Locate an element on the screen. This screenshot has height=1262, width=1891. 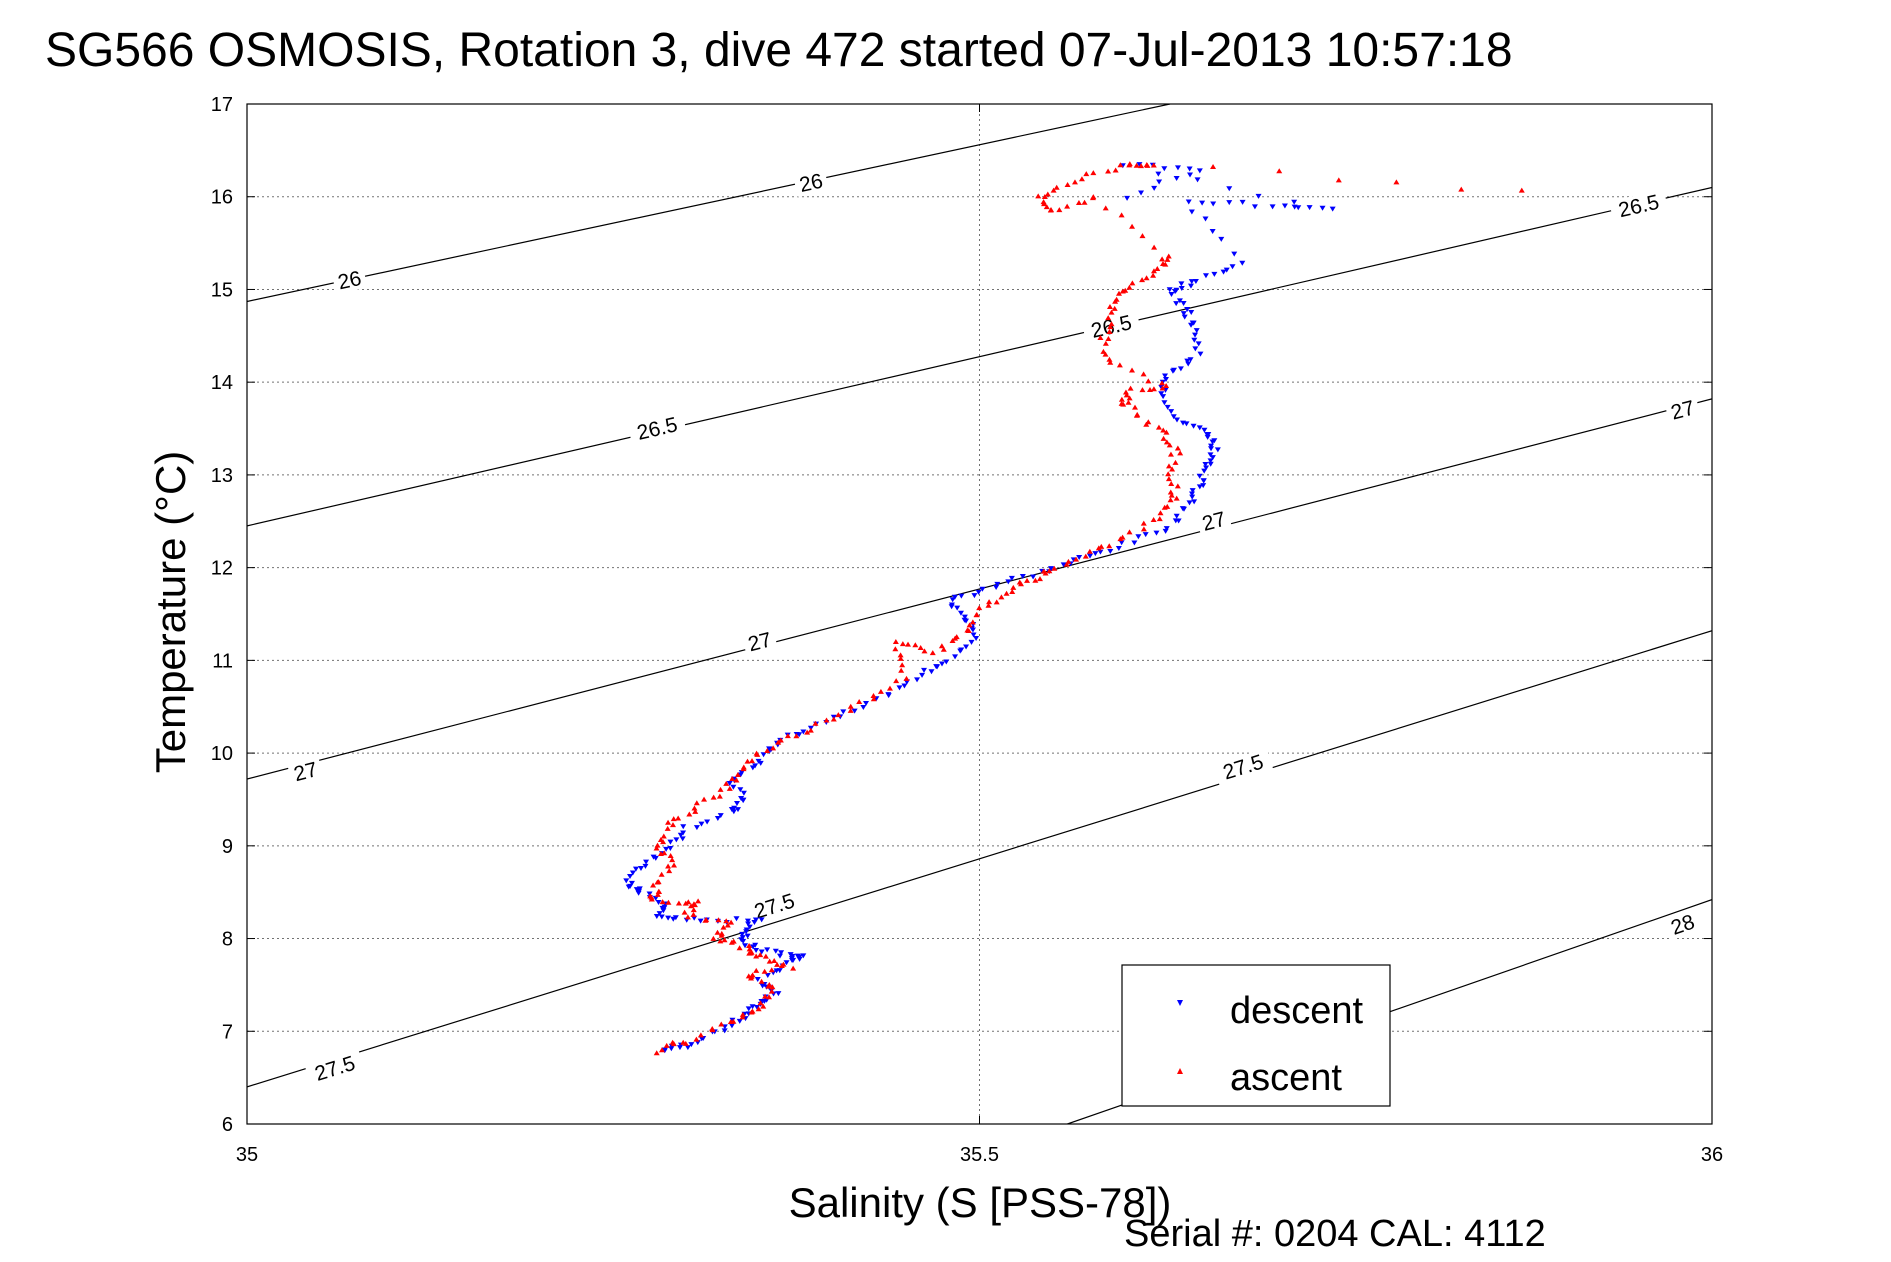
y-tick-label: 14 is located at coordinates (222, 383).